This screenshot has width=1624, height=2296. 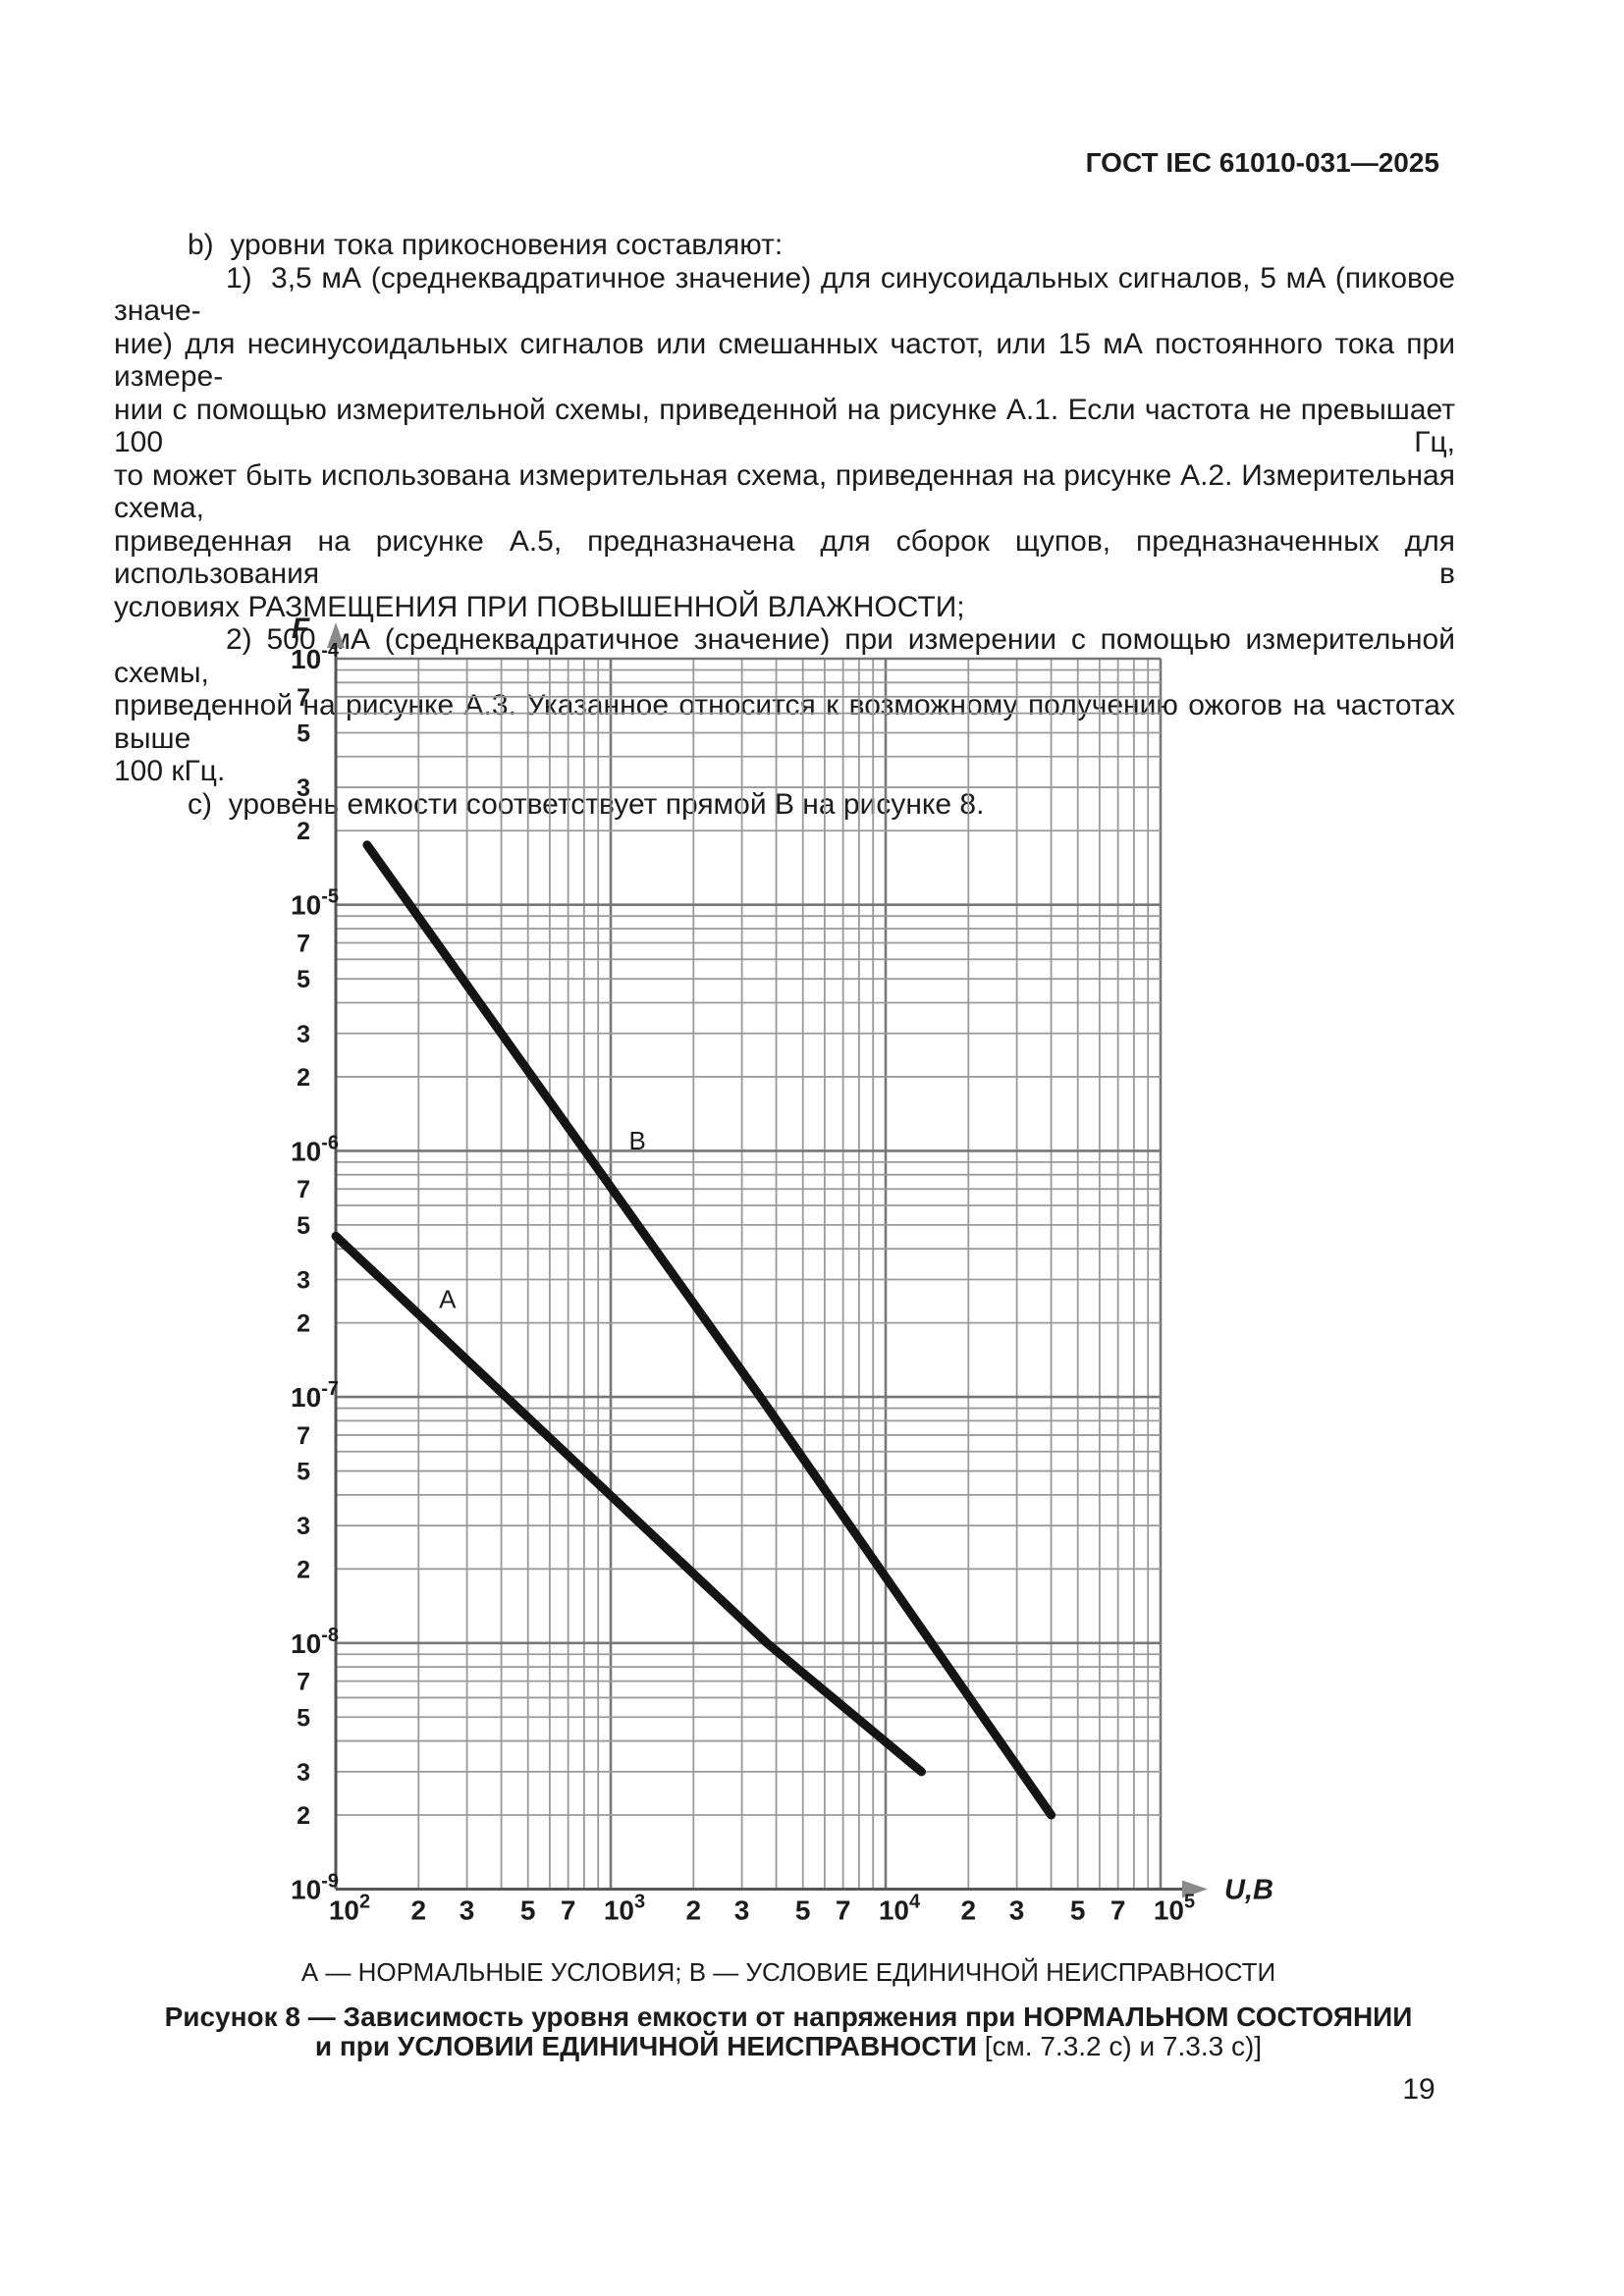 What do you see at coordinates (315, 903) in the screenshot?
I see `y-tick-label: 10⁻⁵` at bounding box center [315, 903].